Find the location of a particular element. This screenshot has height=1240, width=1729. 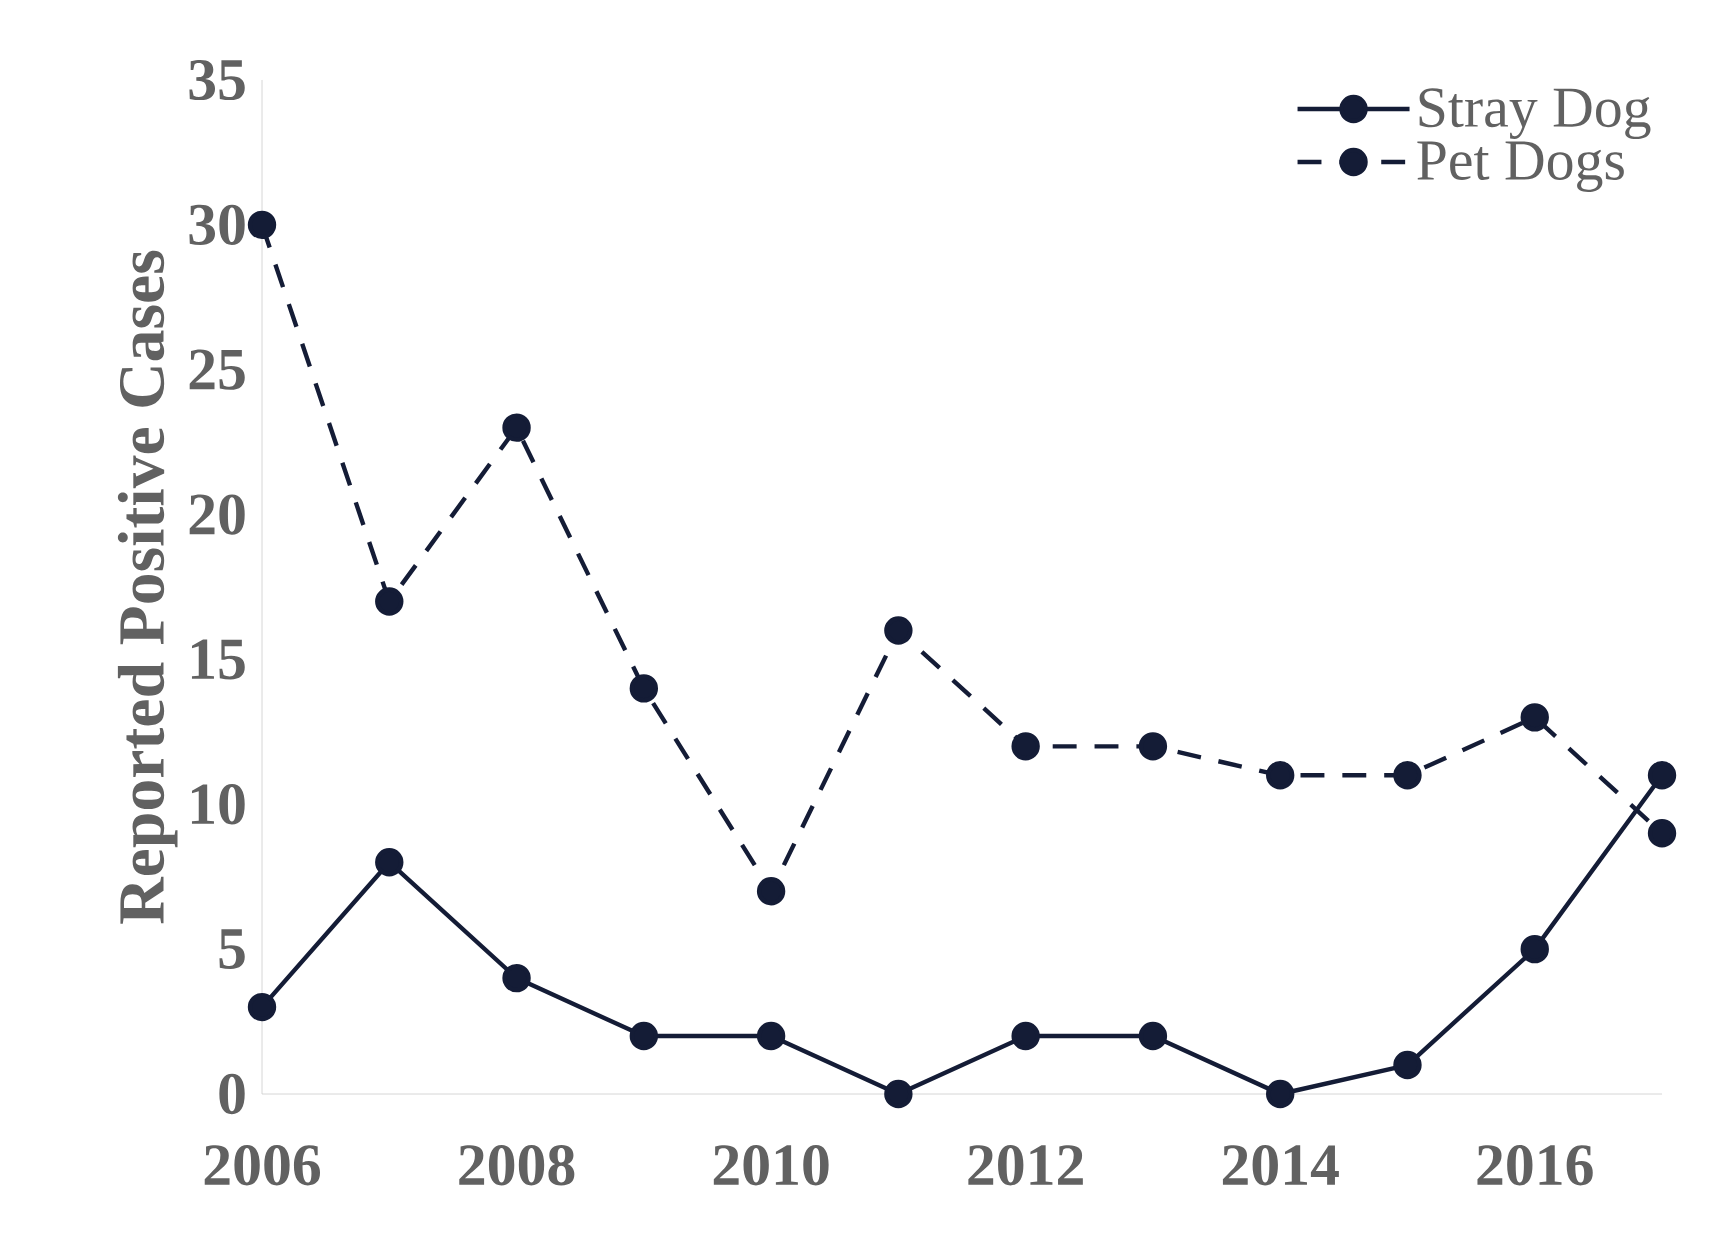

y-axis-title: Reported Positive Cases is located at coordinates (147, 587).